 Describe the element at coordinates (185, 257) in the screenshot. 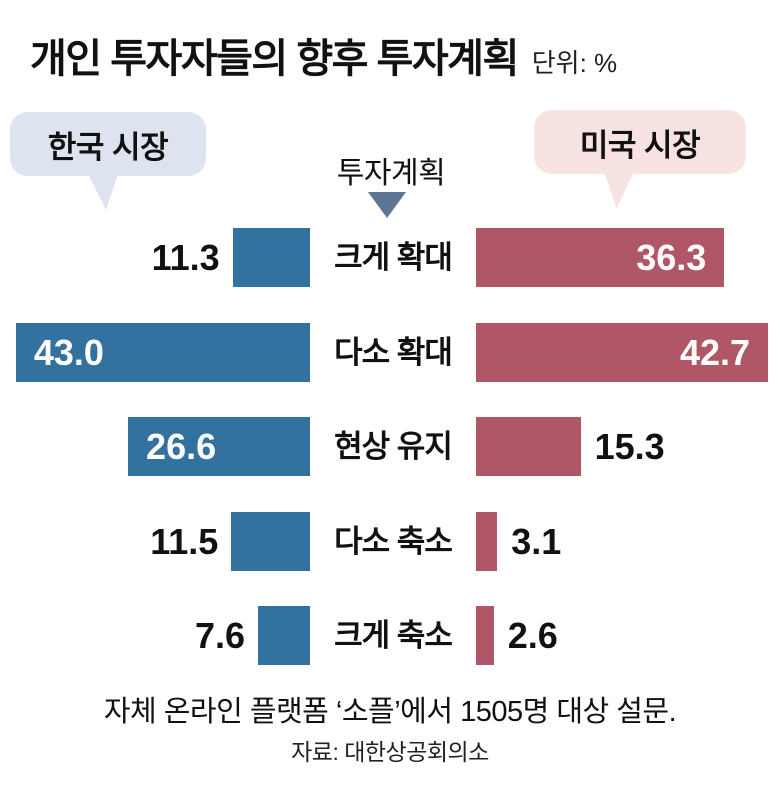

I see `value-label-korea: 11.3` at that location.